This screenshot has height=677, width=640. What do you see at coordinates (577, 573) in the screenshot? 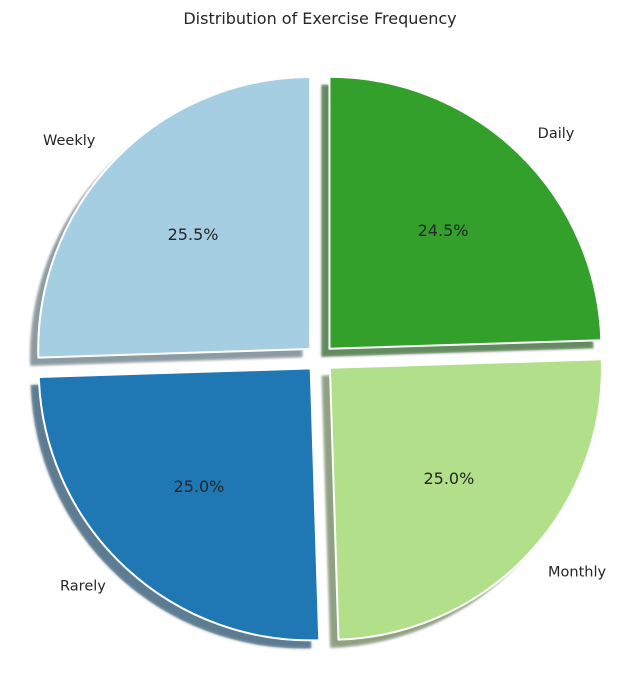
I see `slice-label-monthly: Monthly` at bounding box center [577, 573].